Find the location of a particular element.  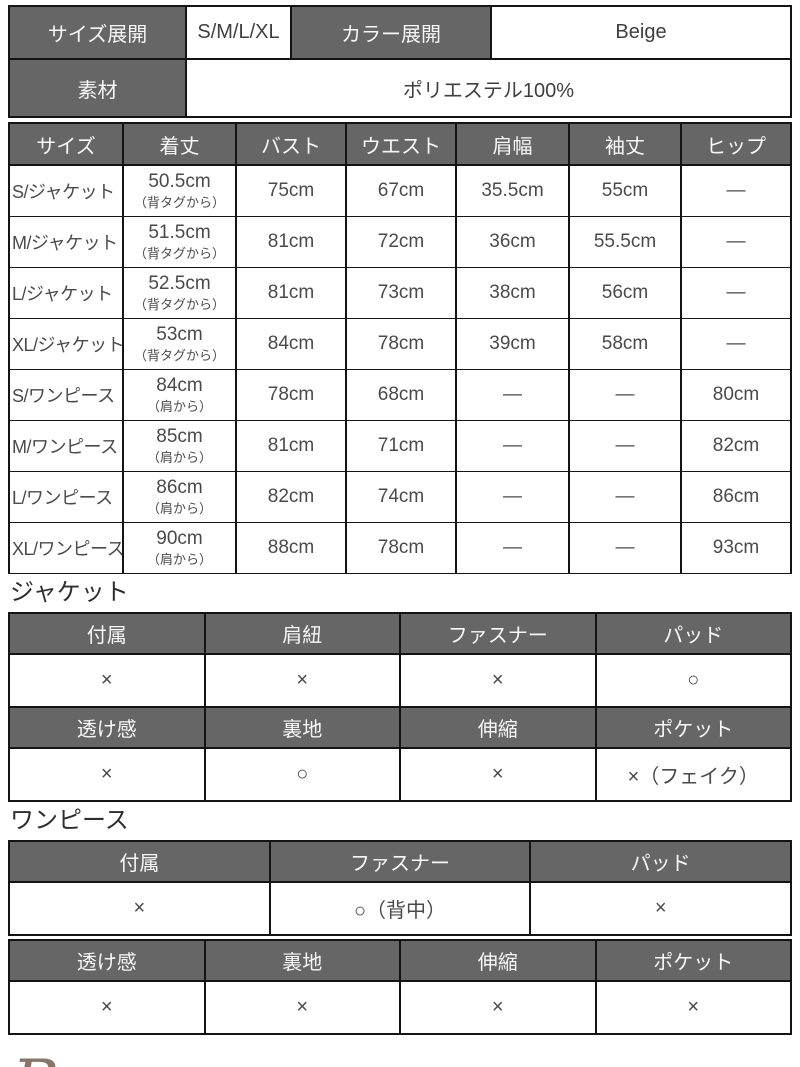

sleeve-cell: 58cm is located at coordinates (625, 344).